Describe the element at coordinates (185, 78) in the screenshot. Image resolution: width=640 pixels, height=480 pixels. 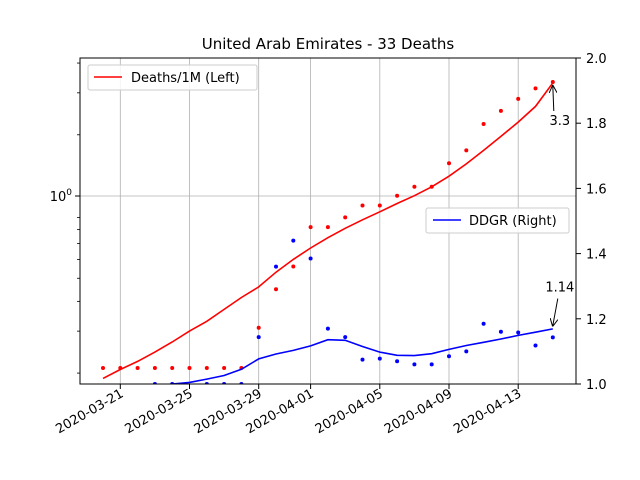
I see `legend-label-deaths: Deaths/1M (Left)` at that location.